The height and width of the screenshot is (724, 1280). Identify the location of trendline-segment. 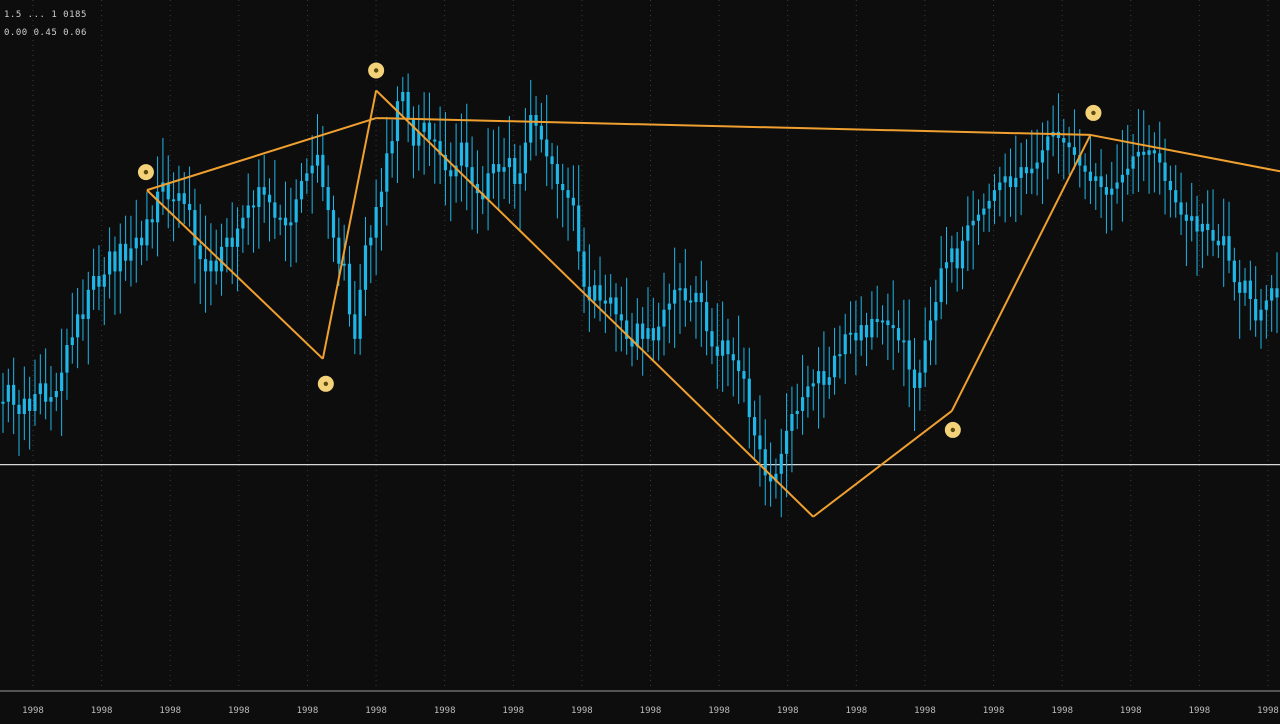
(261, 154).